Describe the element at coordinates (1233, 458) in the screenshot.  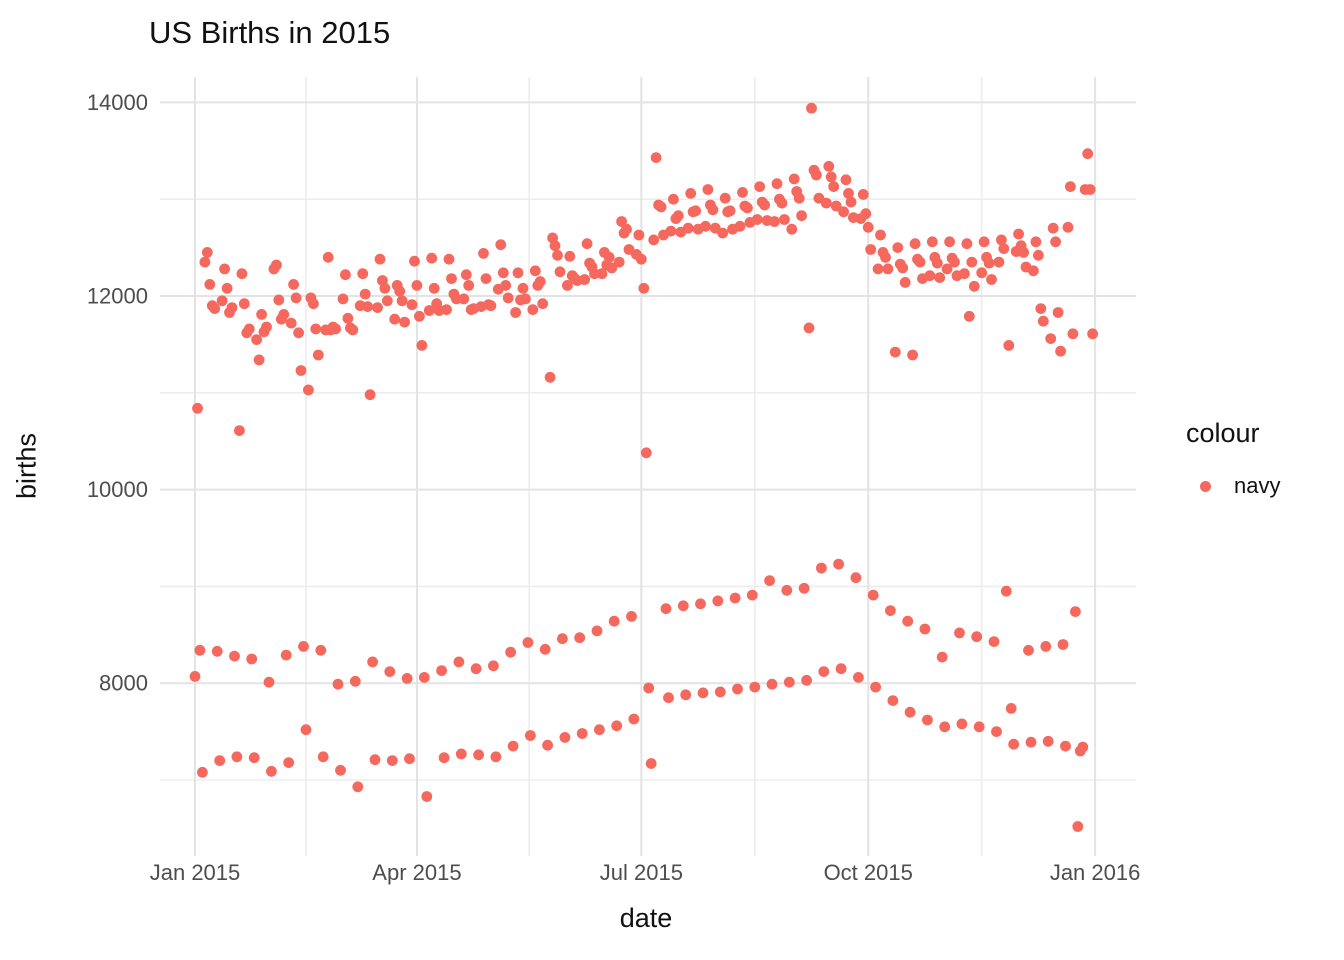
I see `legend: colour navy` at that location.